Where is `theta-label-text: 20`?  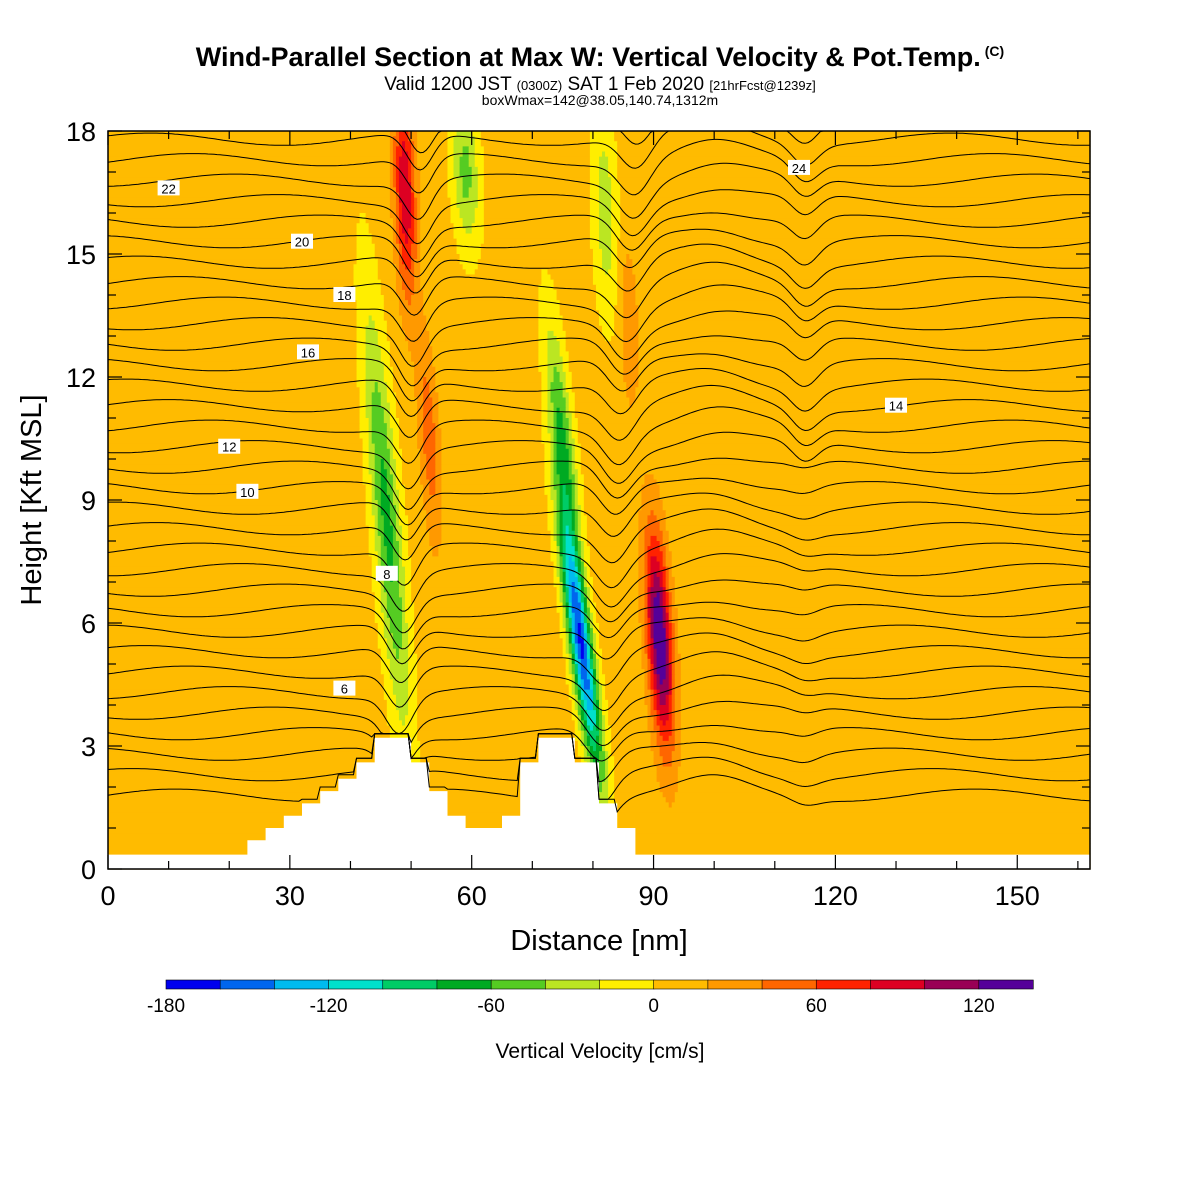
theta-label-text: 20 is located at coordinates (302, 242).